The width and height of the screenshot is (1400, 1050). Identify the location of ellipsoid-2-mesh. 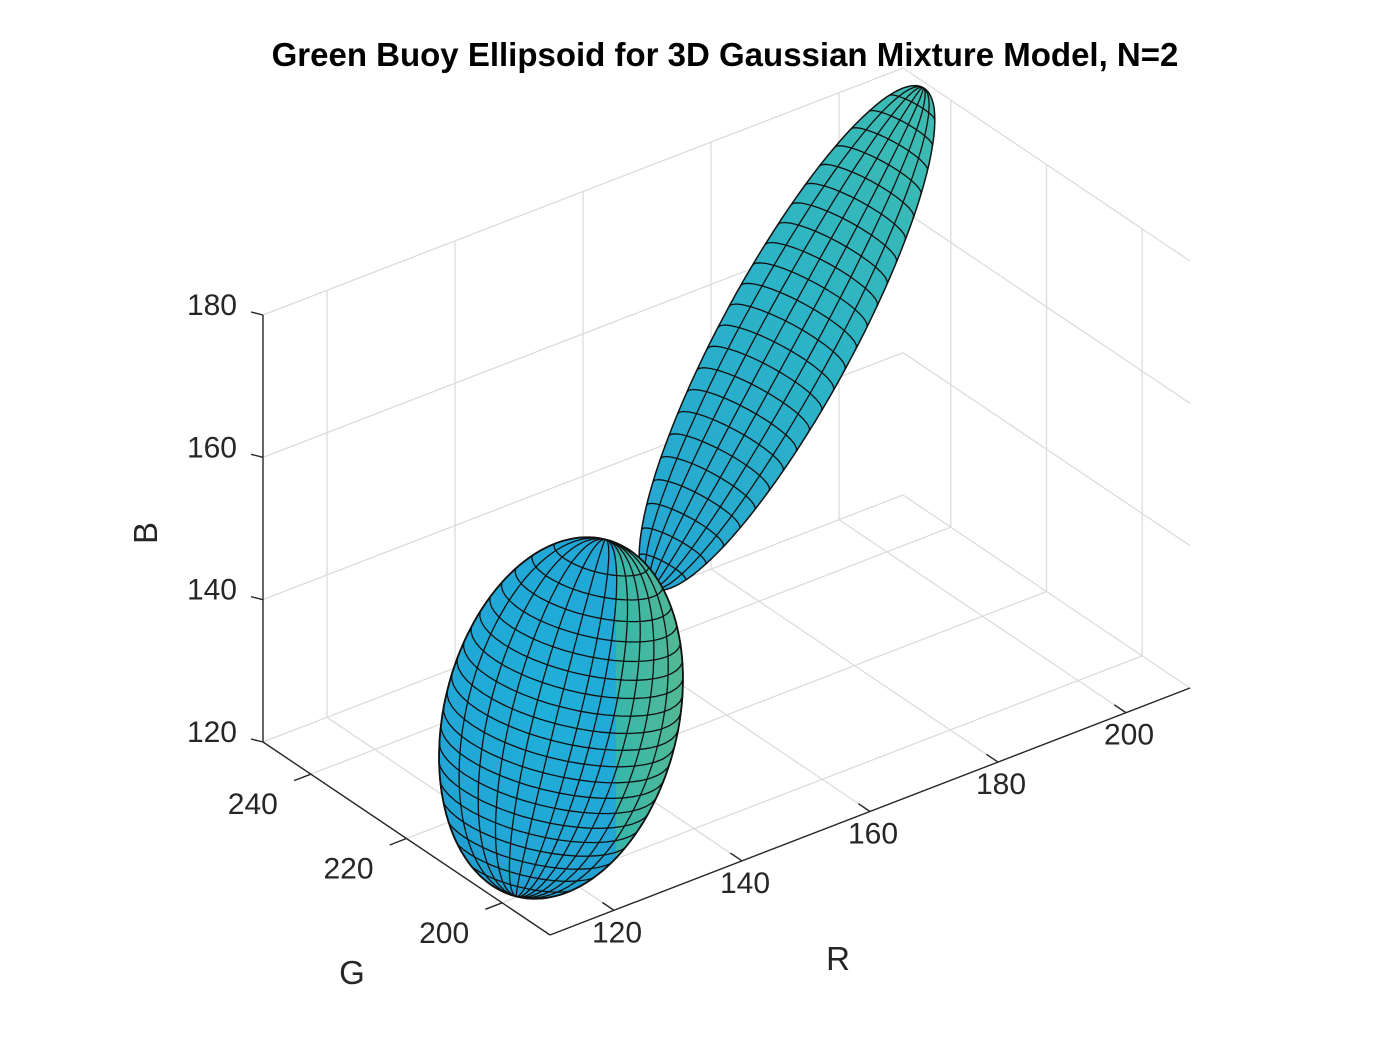
(787, 338).